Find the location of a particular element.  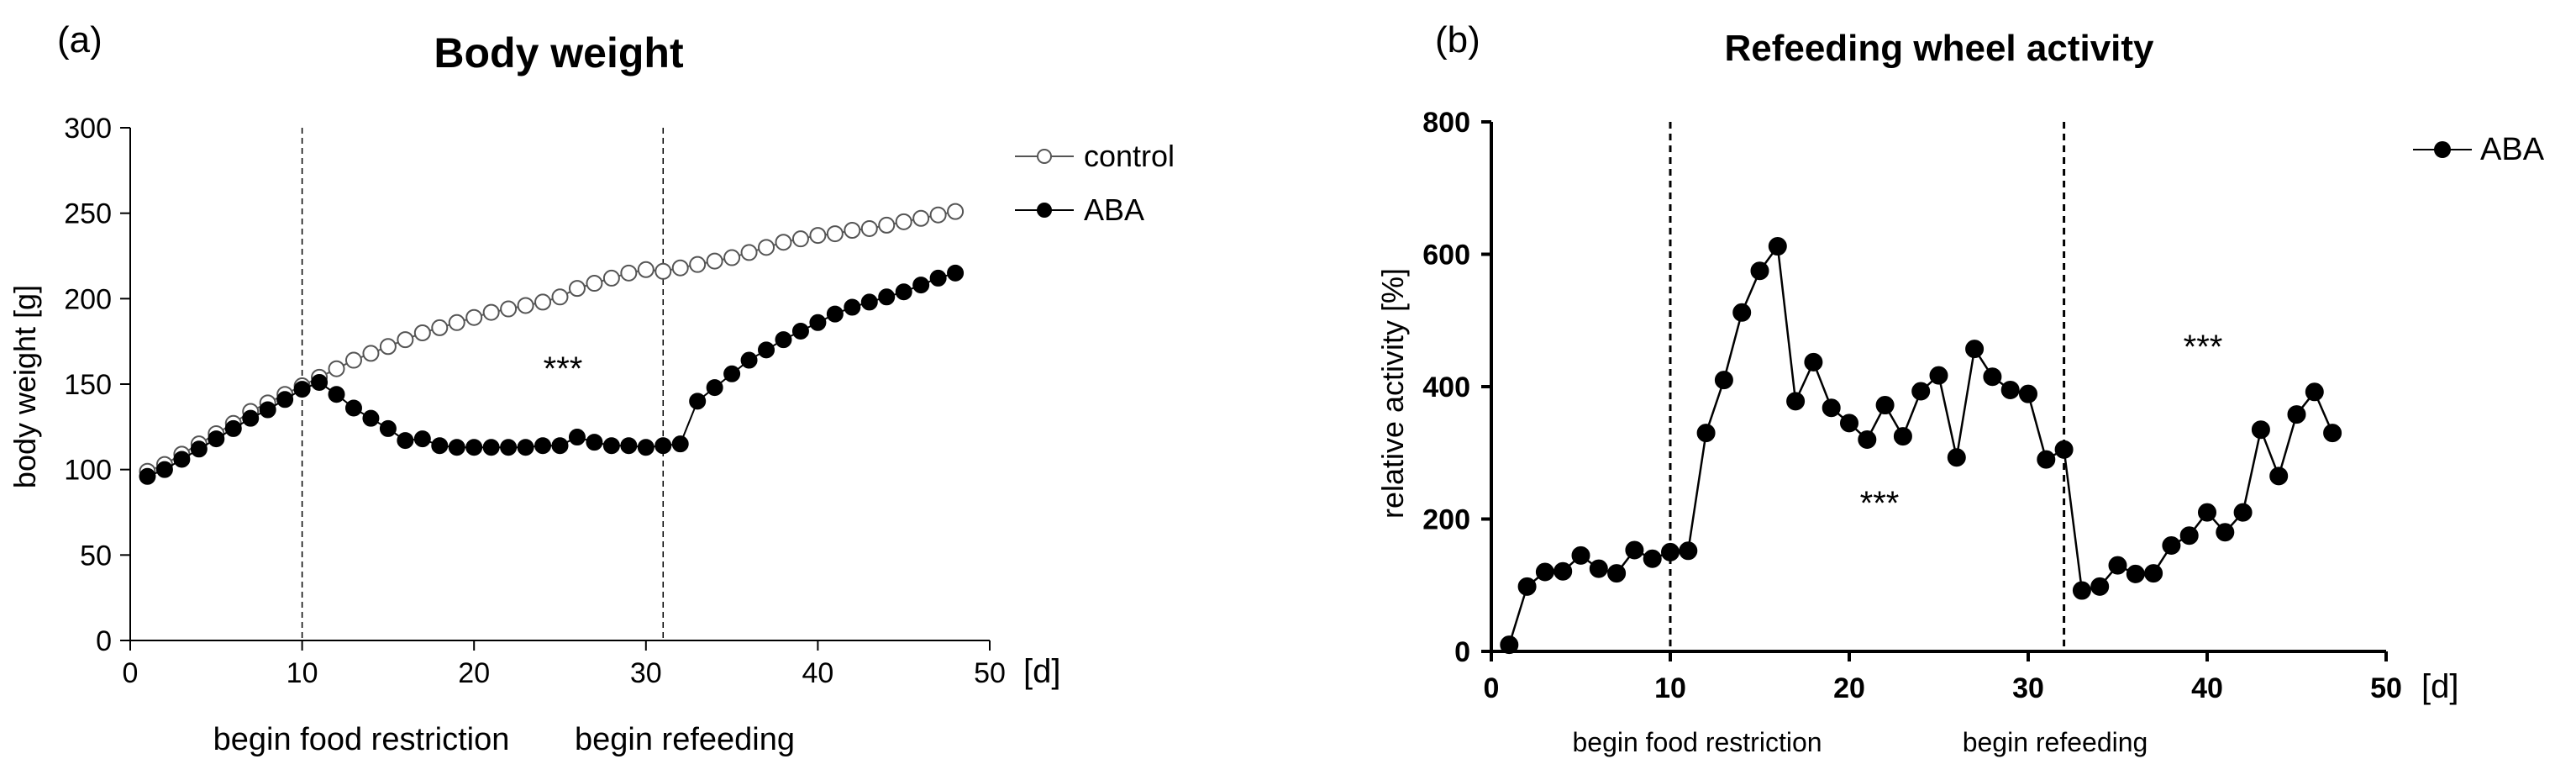

panel-a-x-tick-label: 40 is located at coordinates (817, 673).